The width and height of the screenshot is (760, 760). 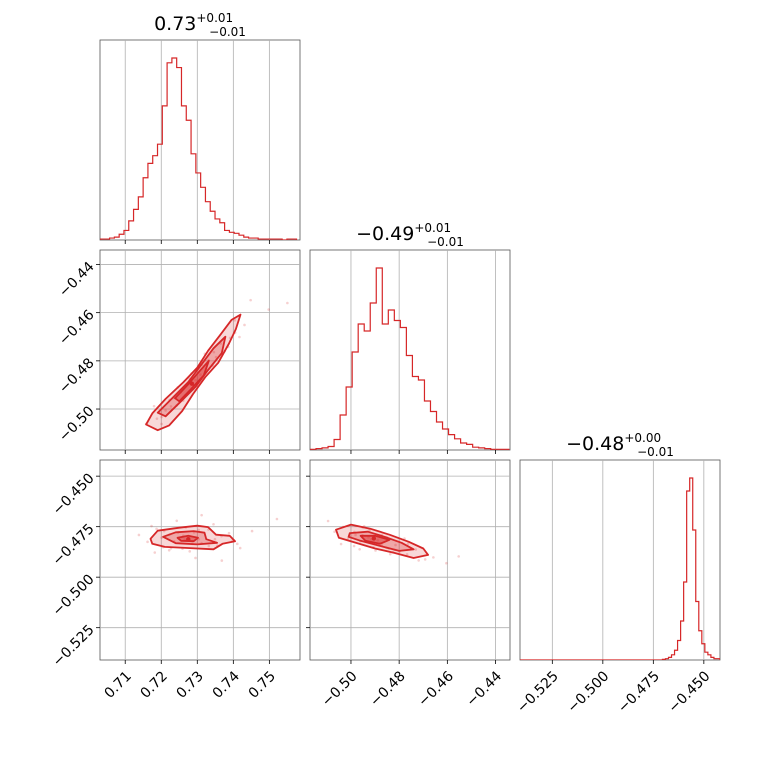 I want to click on xtick-label-p1-1: −0.48, so click(x=388, y=689).